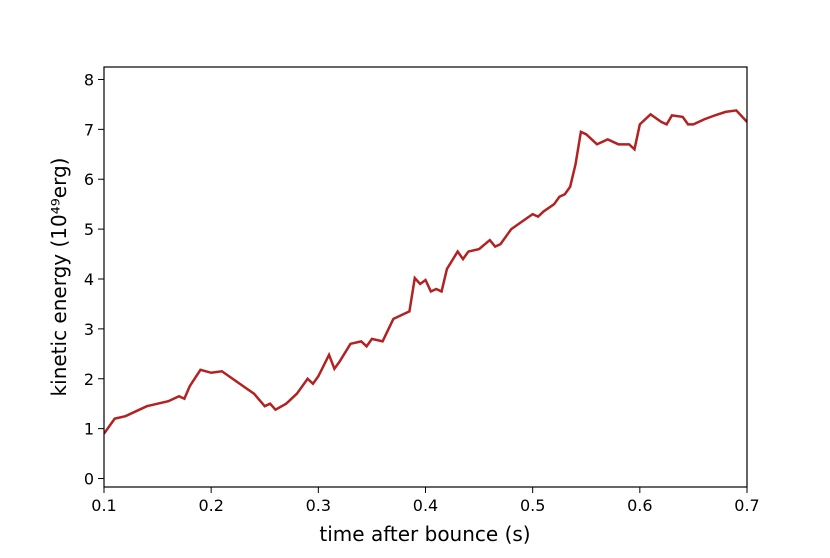 This screenshot has height=558, width=830. Describe the element at coordinates (425, 505) in the screenshot. I see `x-tick-label: 0.4` at that location.